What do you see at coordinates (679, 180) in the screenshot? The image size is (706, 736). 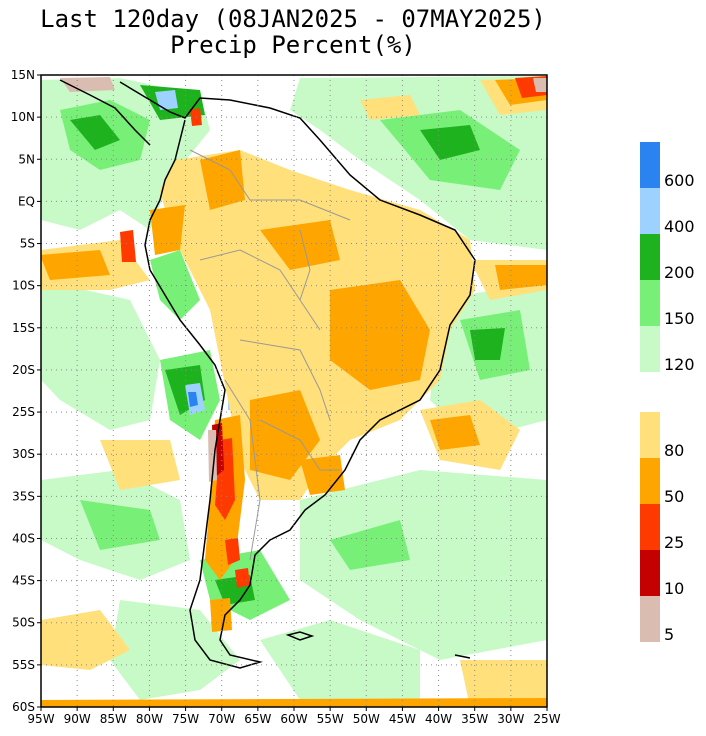 I see `legend-label: 600` at bounding box center [679, 180].